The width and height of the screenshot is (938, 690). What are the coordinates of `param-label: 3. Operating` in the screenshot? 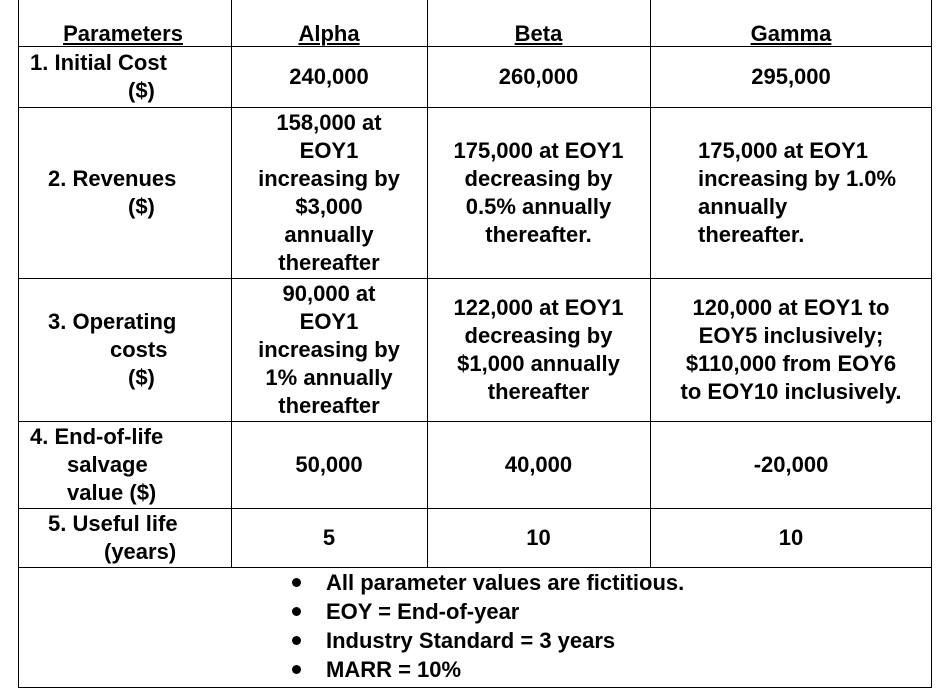 It's located at (112, 321).